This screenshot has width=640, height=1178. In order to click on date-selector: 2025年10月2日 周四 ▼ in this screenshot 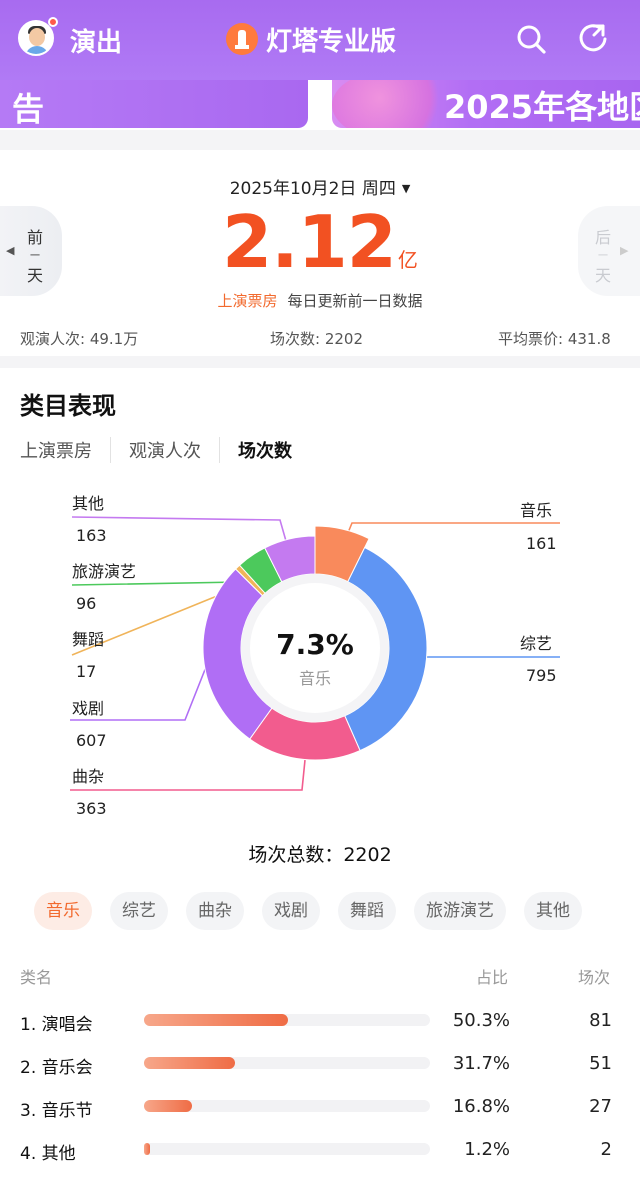, I will do `click(320, 186)`.